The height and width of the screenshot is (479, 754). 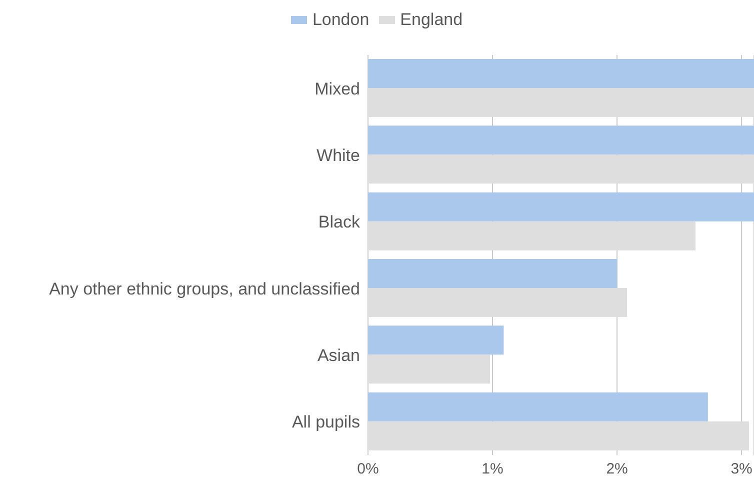 I want to click on x-tick-label: 0%, so click(x=368, y=469).